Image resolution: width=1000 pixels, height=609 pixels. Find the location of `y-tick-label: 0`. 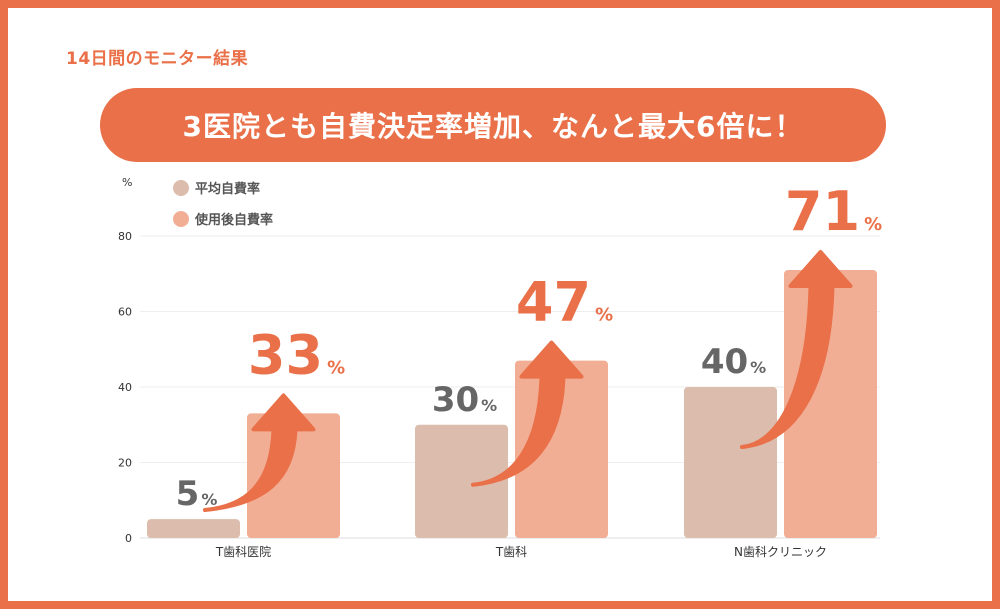

y-tick-label: 0 is located at coordinates (128, 538).